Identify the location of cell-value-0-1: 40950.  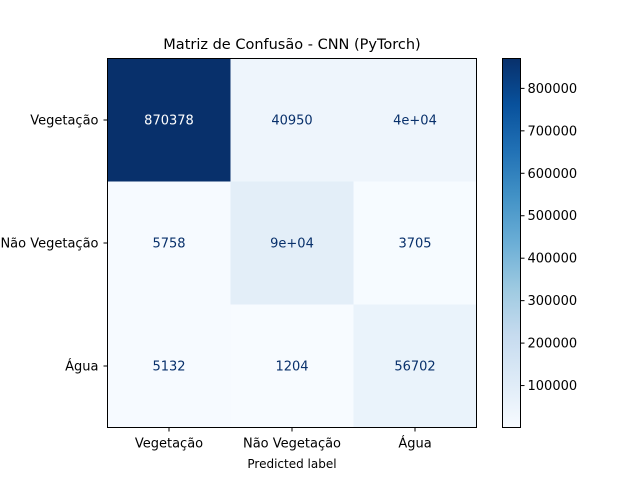
(291, 121).